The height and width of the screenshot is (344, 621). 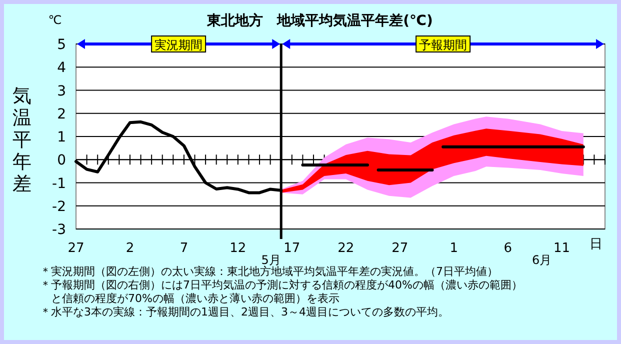 What do you see at coordinates (178, 45) in the screenshot?
I see `annotation: 実況期間` at bounding box center [178, 45].